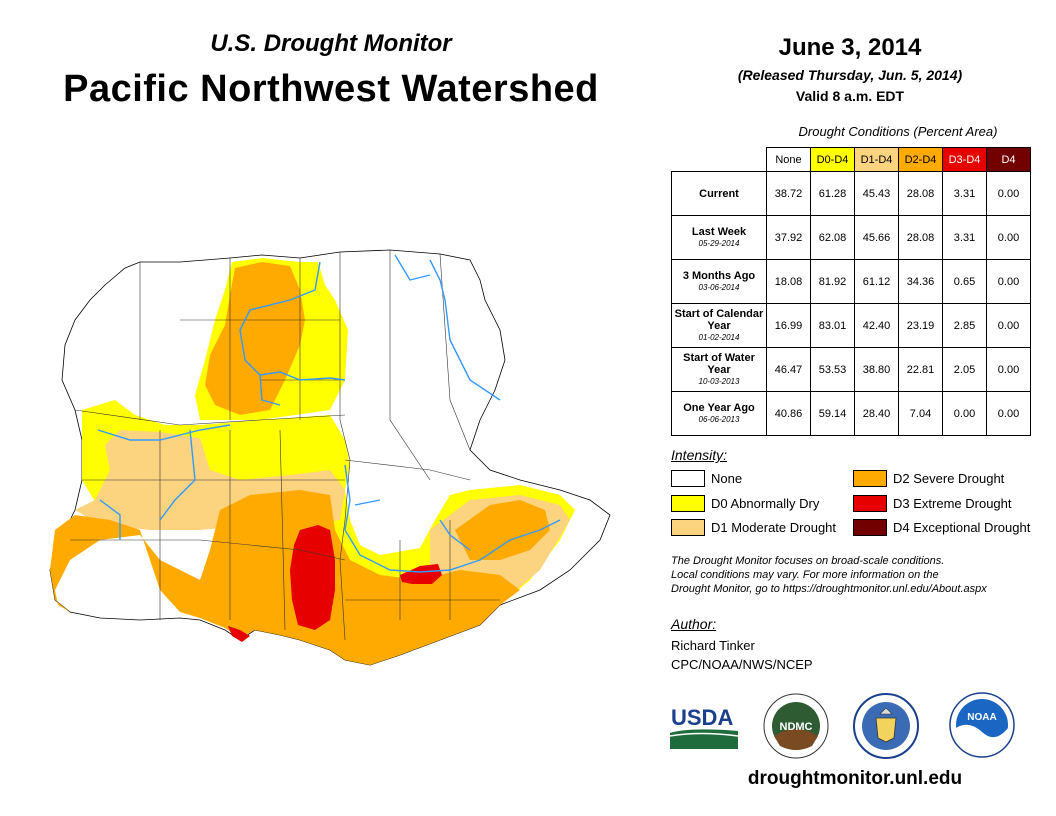  I want to click on doc-seal-logo, so click(886, 726).